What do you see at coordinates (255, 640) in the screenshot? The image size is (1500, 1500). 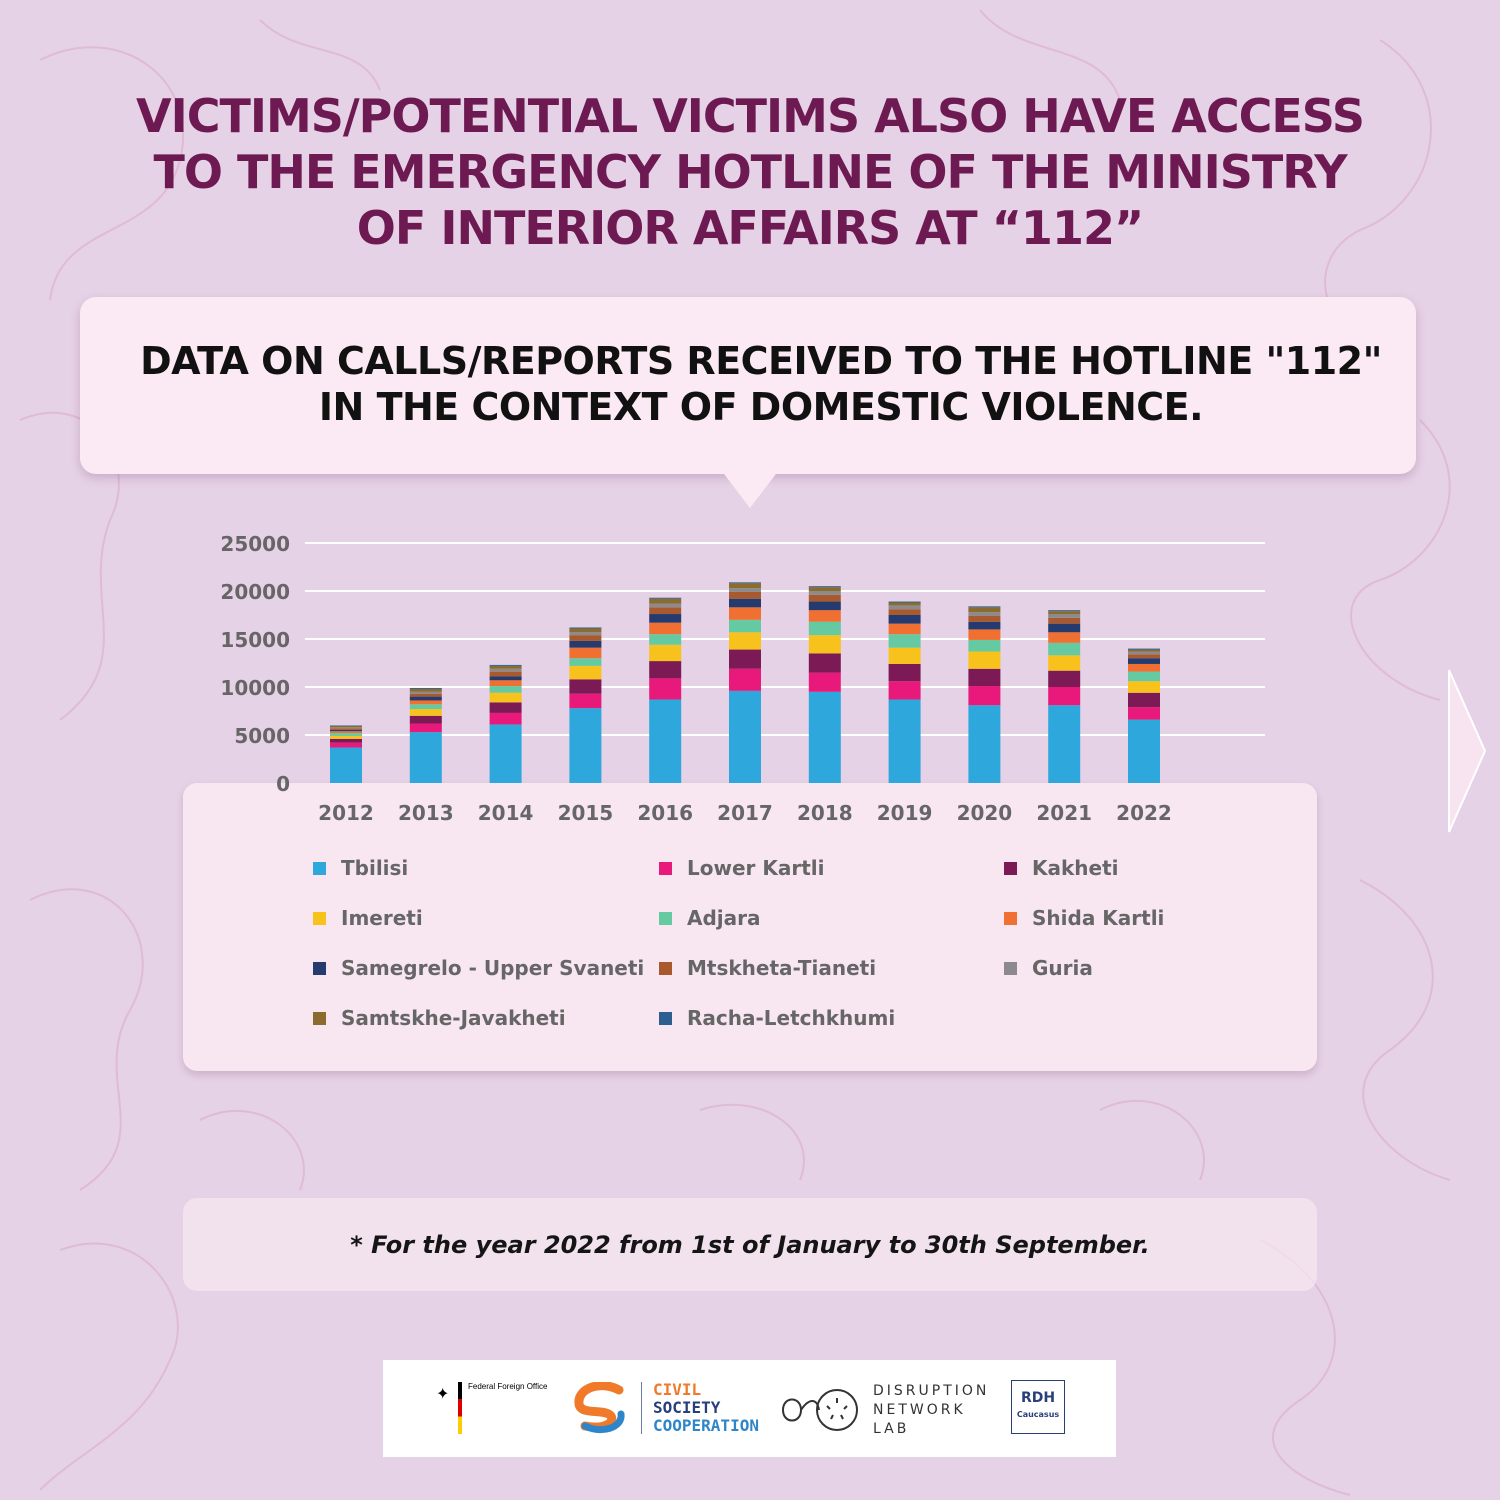 I see `y-tick-label: 15000` at bounding box center [255, 640].